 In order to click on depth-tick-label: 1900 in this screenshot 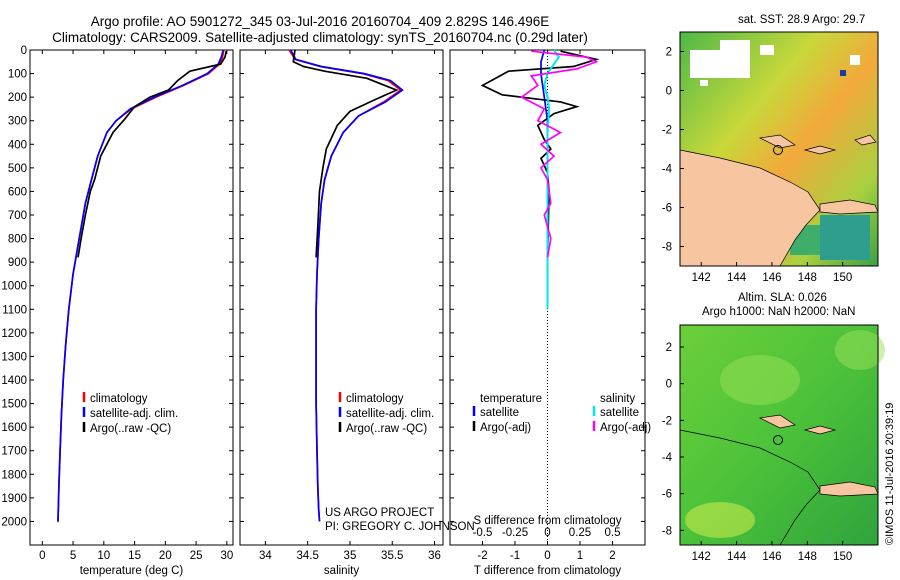, I will do `click(14, 499)`.